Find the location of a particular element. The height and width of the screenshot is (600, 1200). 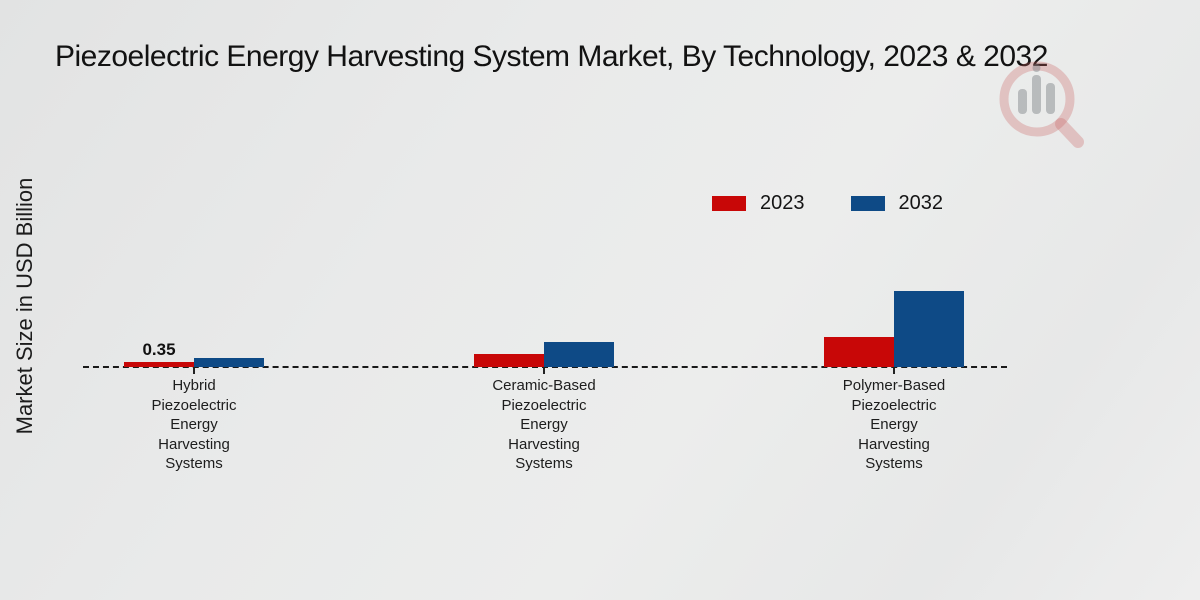

footer-red-bar is located at coordinates (600, 593).